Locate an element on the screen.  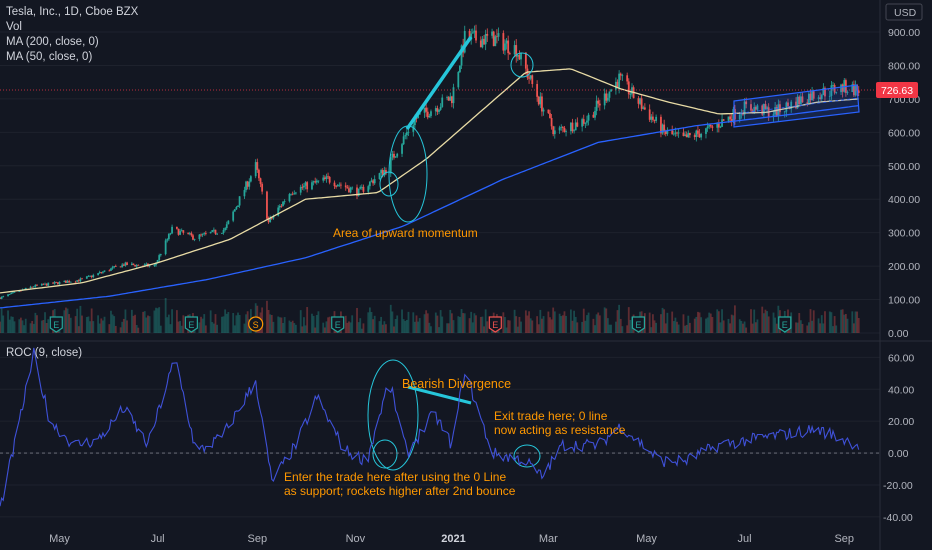
ma200-legend: MA (200, close, 0) is located at coordinates (52, 42).